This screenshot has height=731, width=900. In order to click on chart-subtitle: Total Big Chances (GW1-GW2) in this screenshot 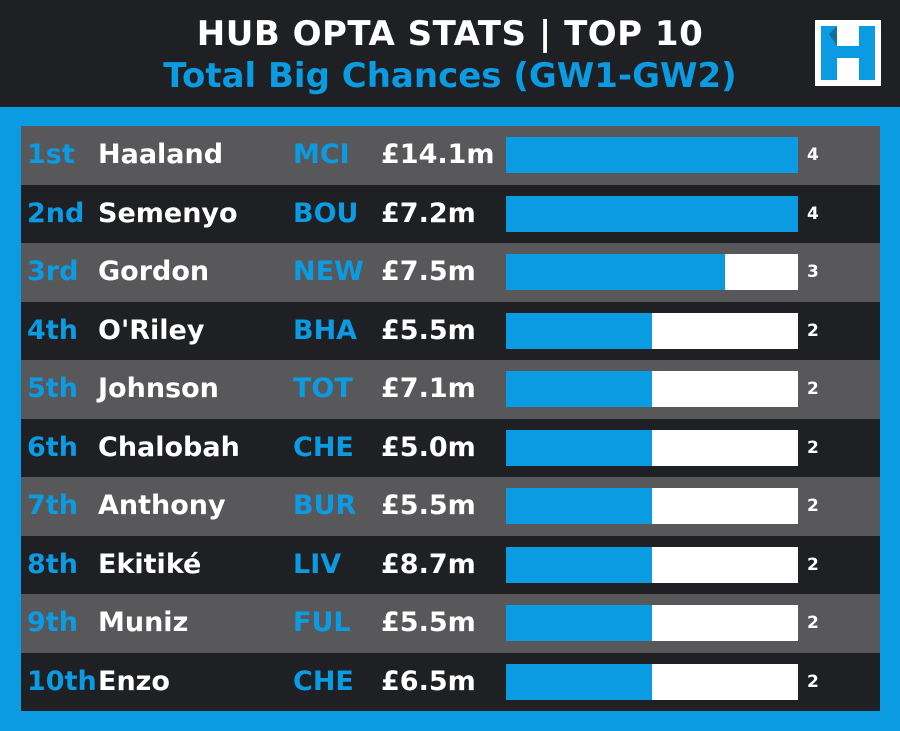, I will do `click(450, 76)`.